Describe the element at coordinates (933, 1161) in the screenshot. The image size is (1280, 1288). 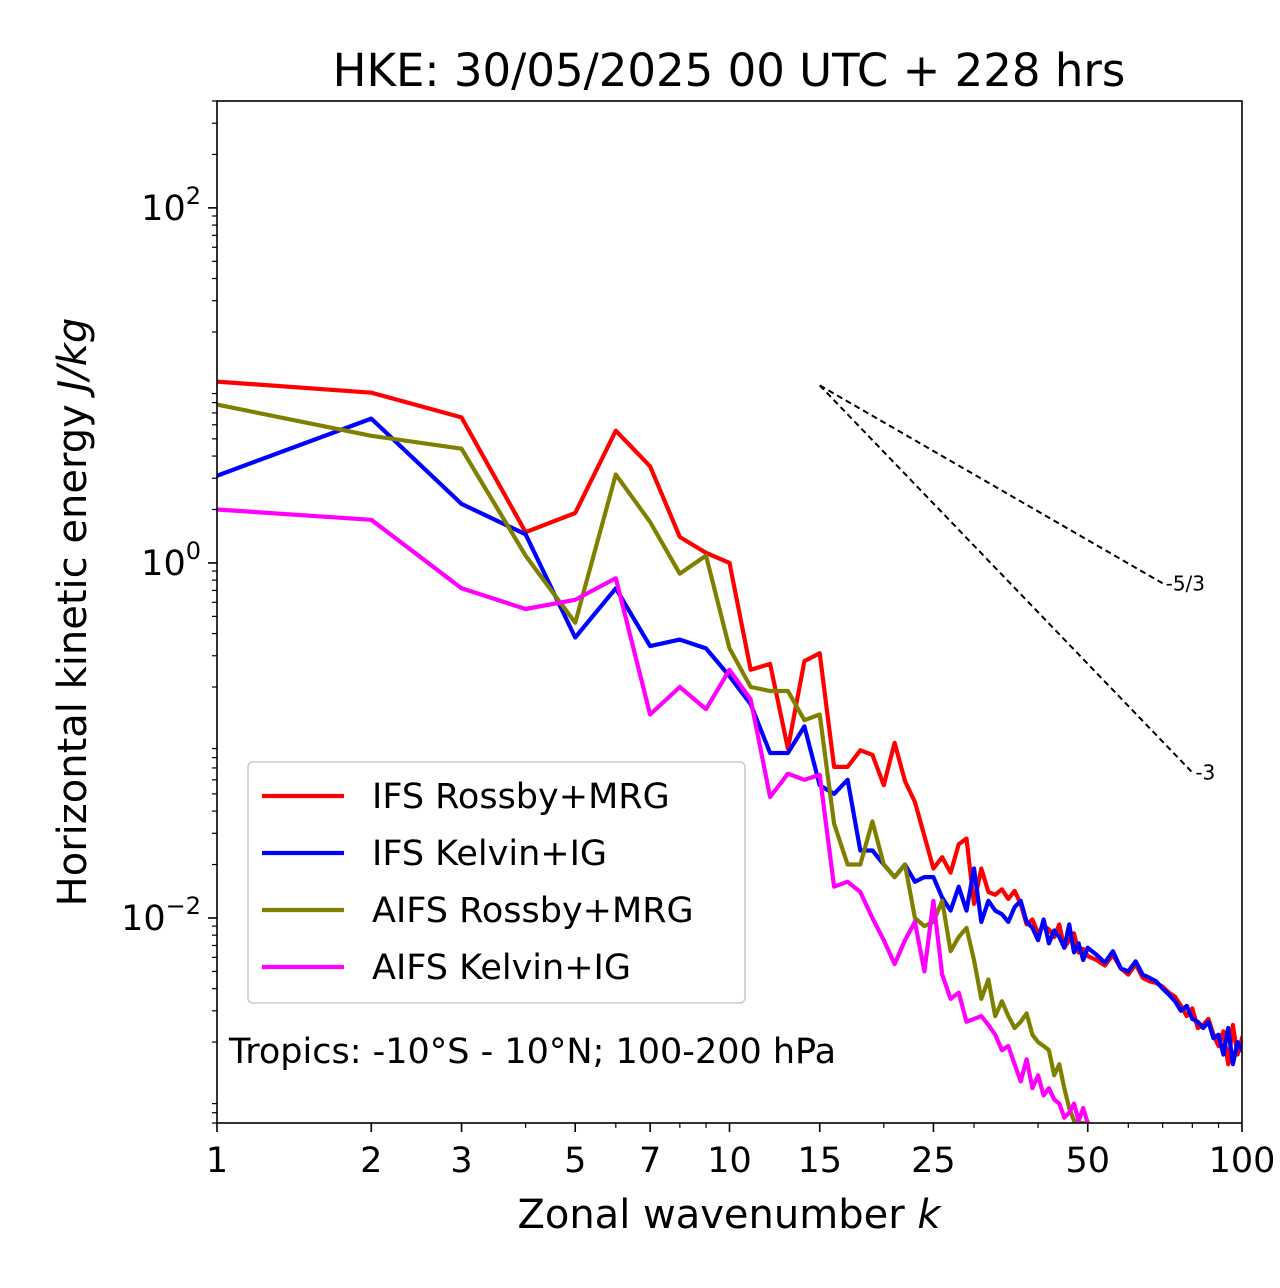
I see `x-tick-label: 25` at that location.